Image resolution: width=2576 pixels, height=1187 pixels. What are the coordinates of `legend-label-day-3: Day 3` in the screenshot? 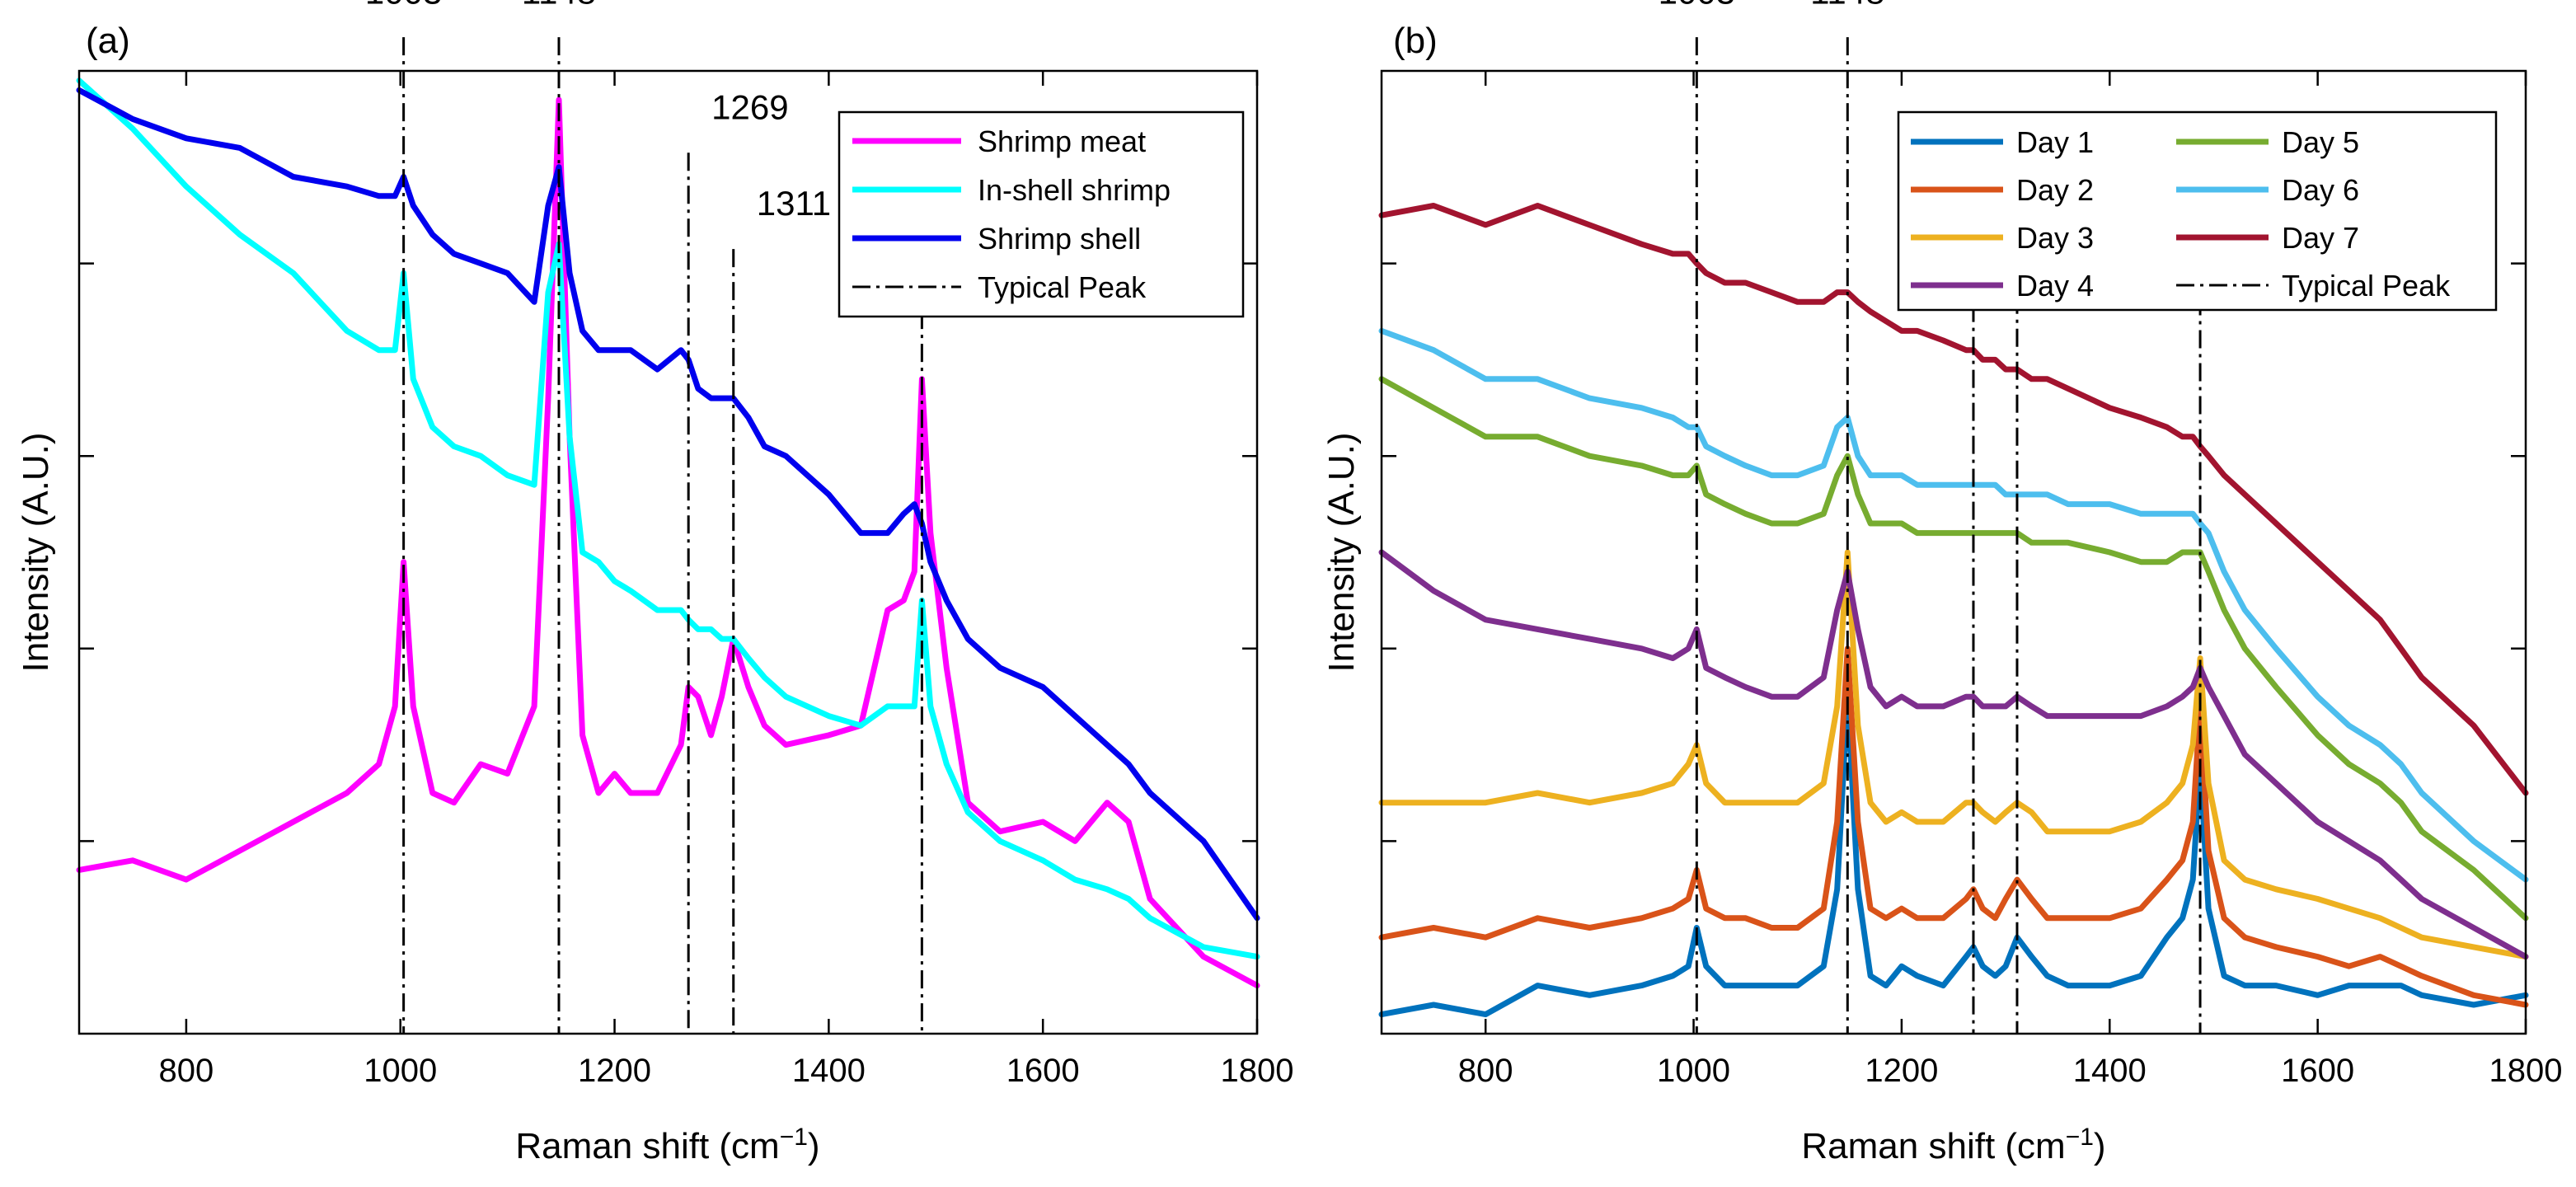 It's located at (2055, 238).